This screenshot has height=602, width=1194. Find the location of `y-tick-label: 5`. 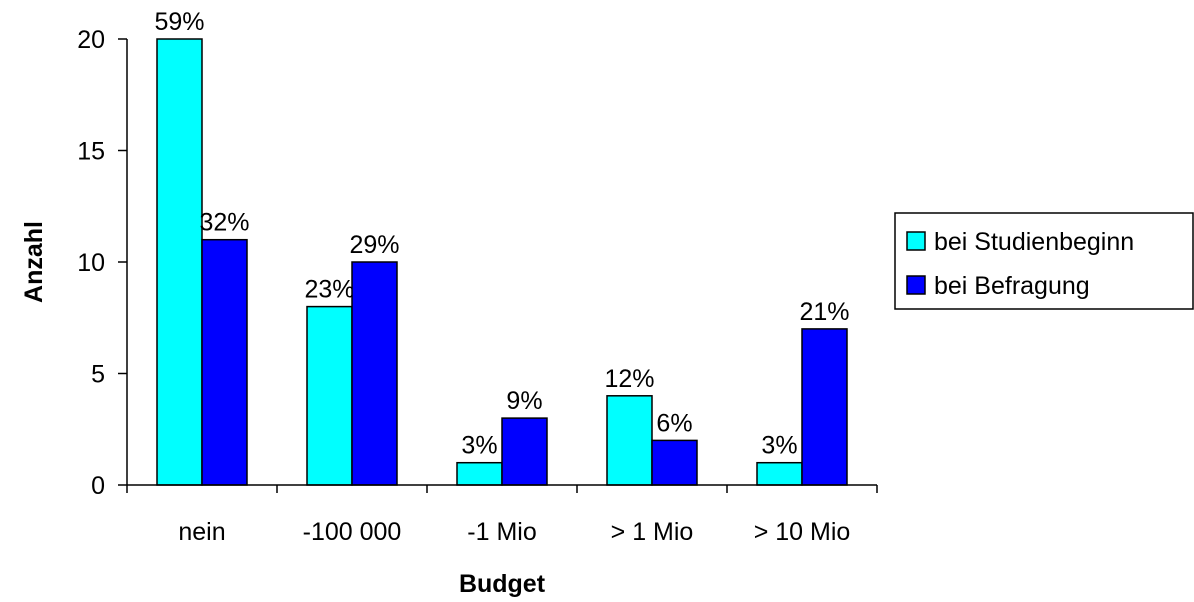

y-tick-label: 5 is located at coordinates (98, 375).